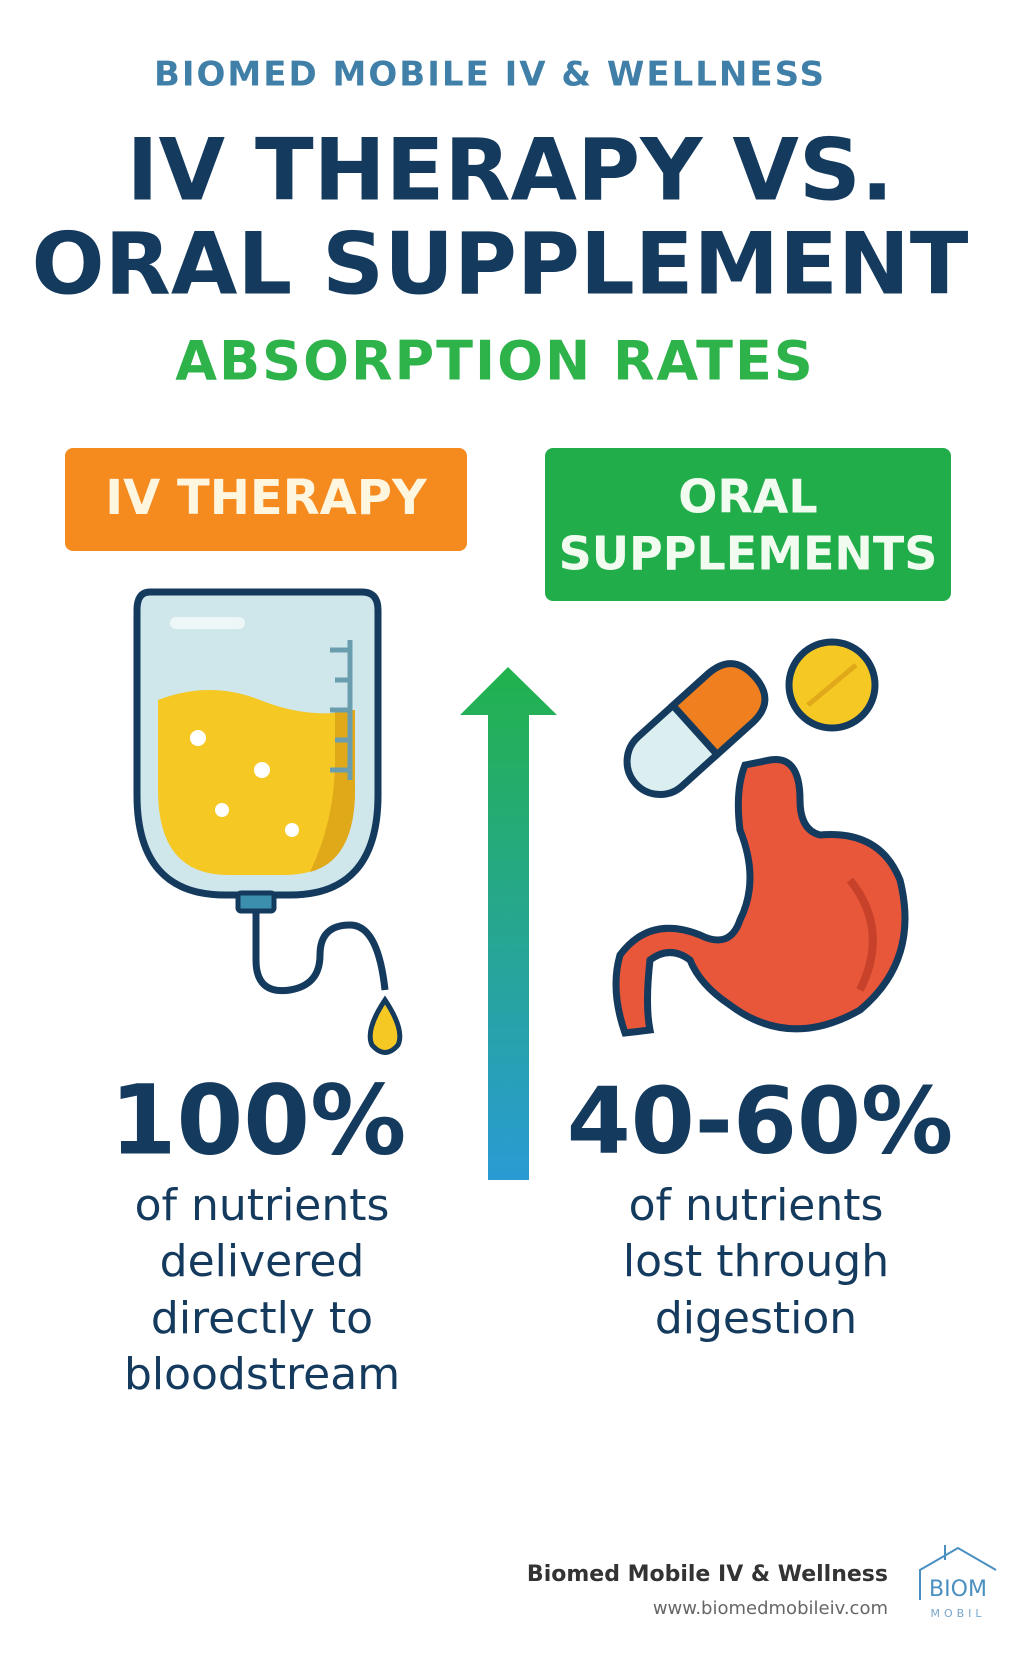  I want to click on iv-label-box, so click(266, 499).